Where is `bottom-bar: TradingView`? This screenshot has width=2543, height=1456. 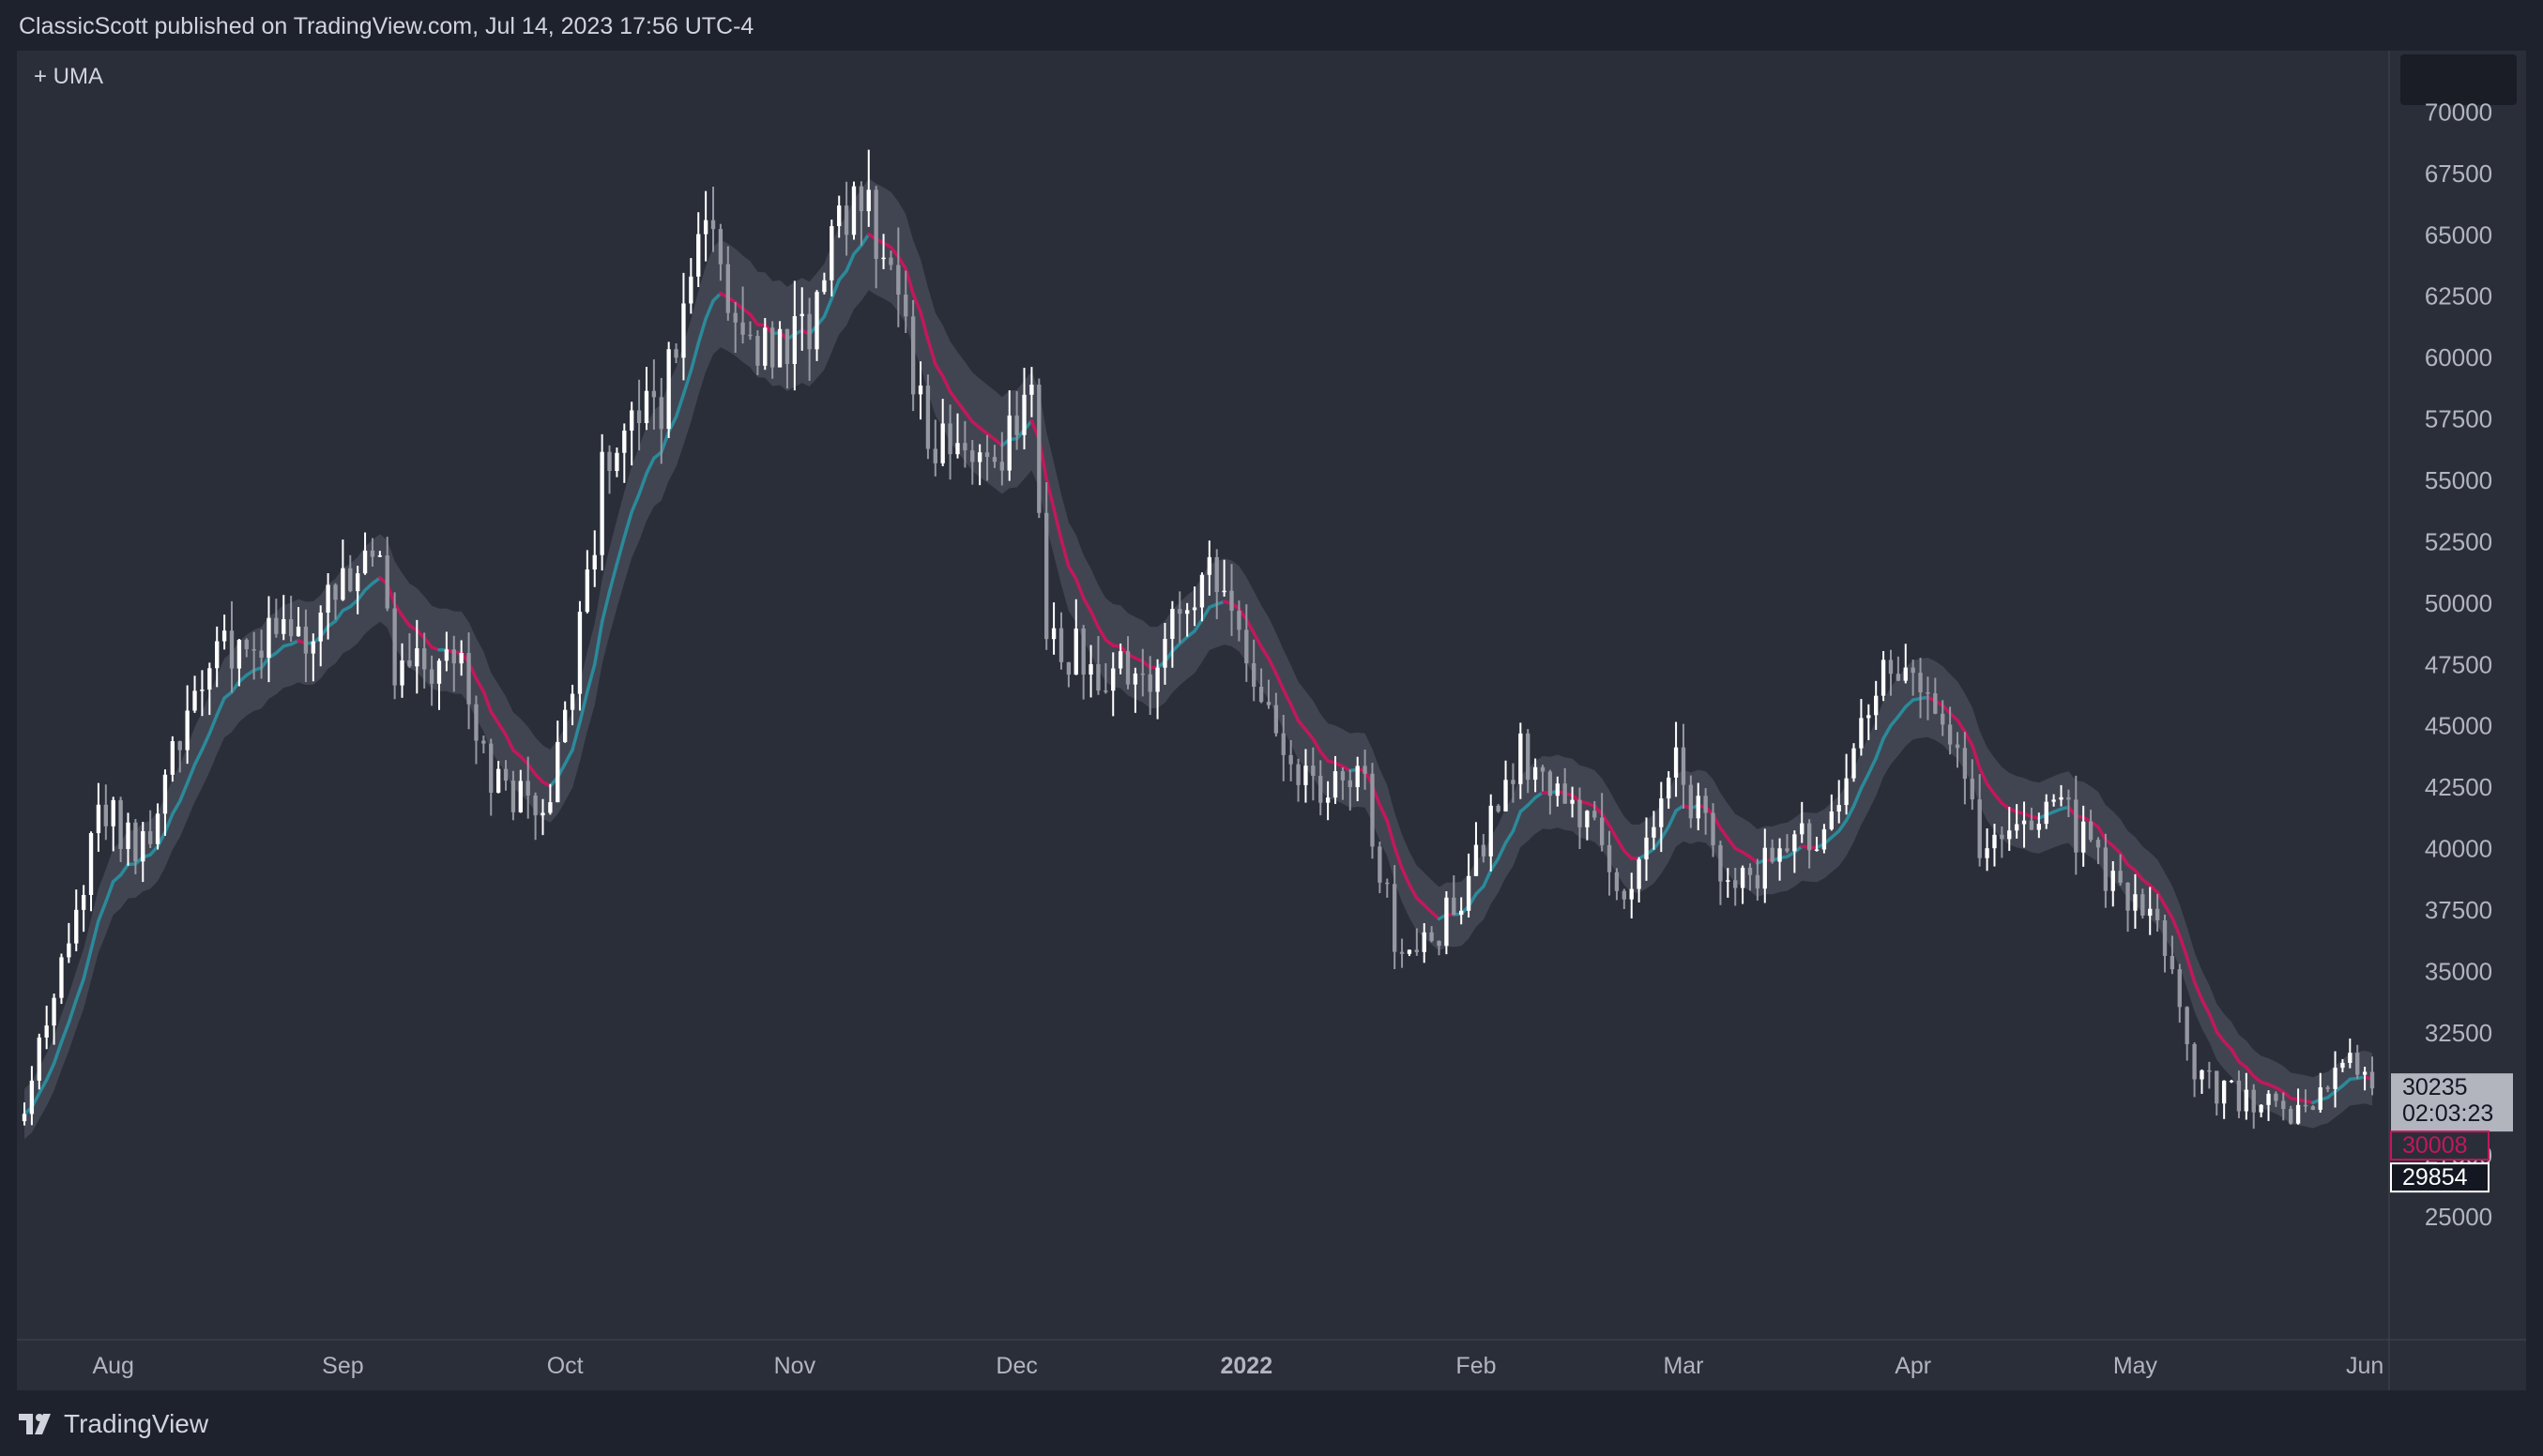 bottom-bar: TradingView is located at coordinates (1271, 1423).